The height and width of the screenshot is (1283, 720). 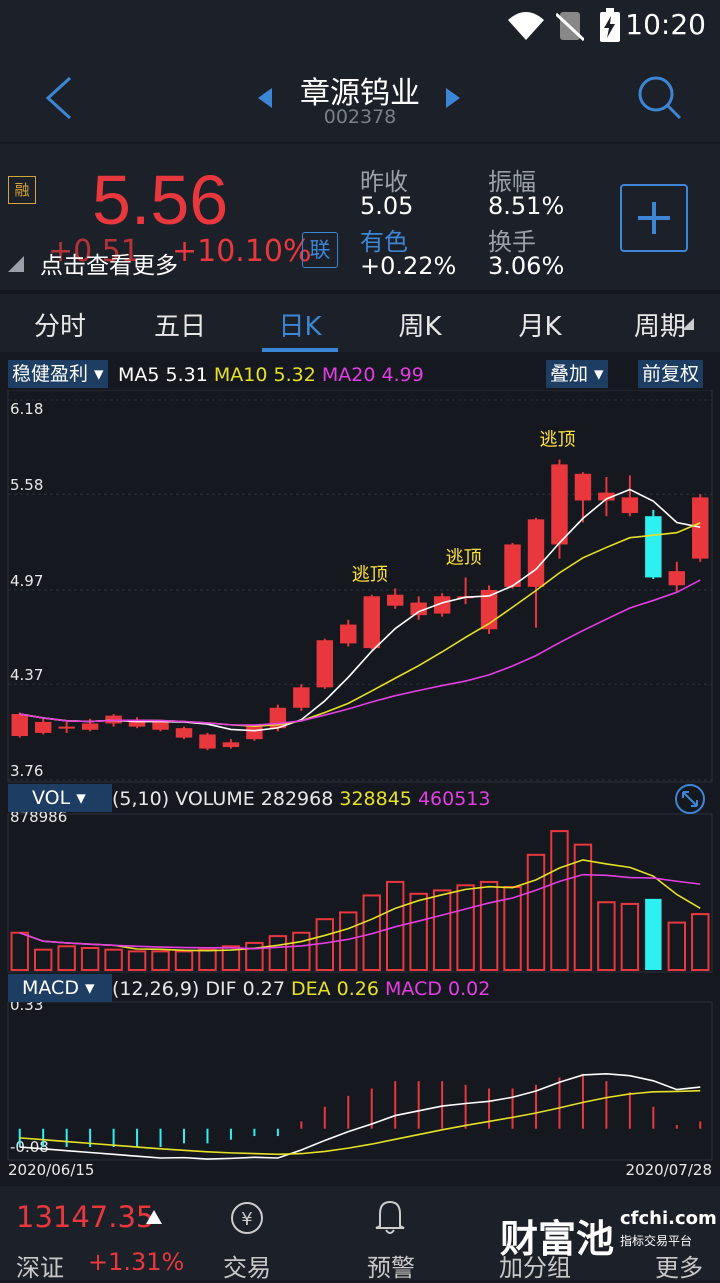 What do you see at coordinates (452, 98) in the screenshot?
I see `next-stock-icon` at bounding box center [452, 98].